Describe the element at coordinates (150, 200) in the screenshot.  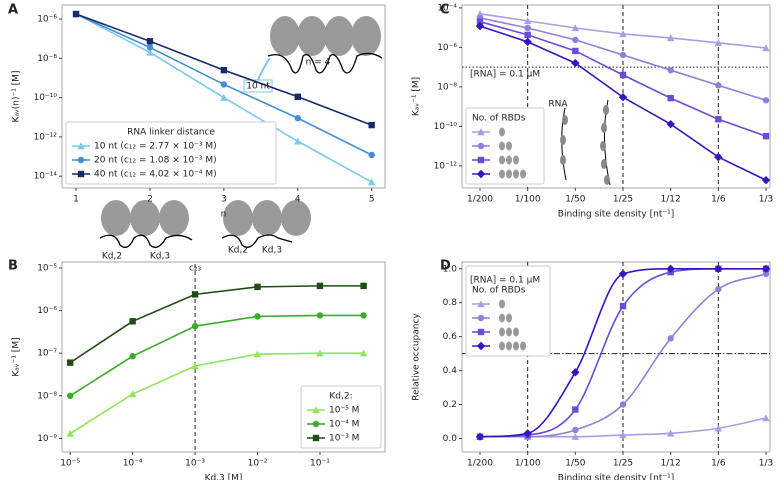
I see `x-tick-label: 2` at that location.